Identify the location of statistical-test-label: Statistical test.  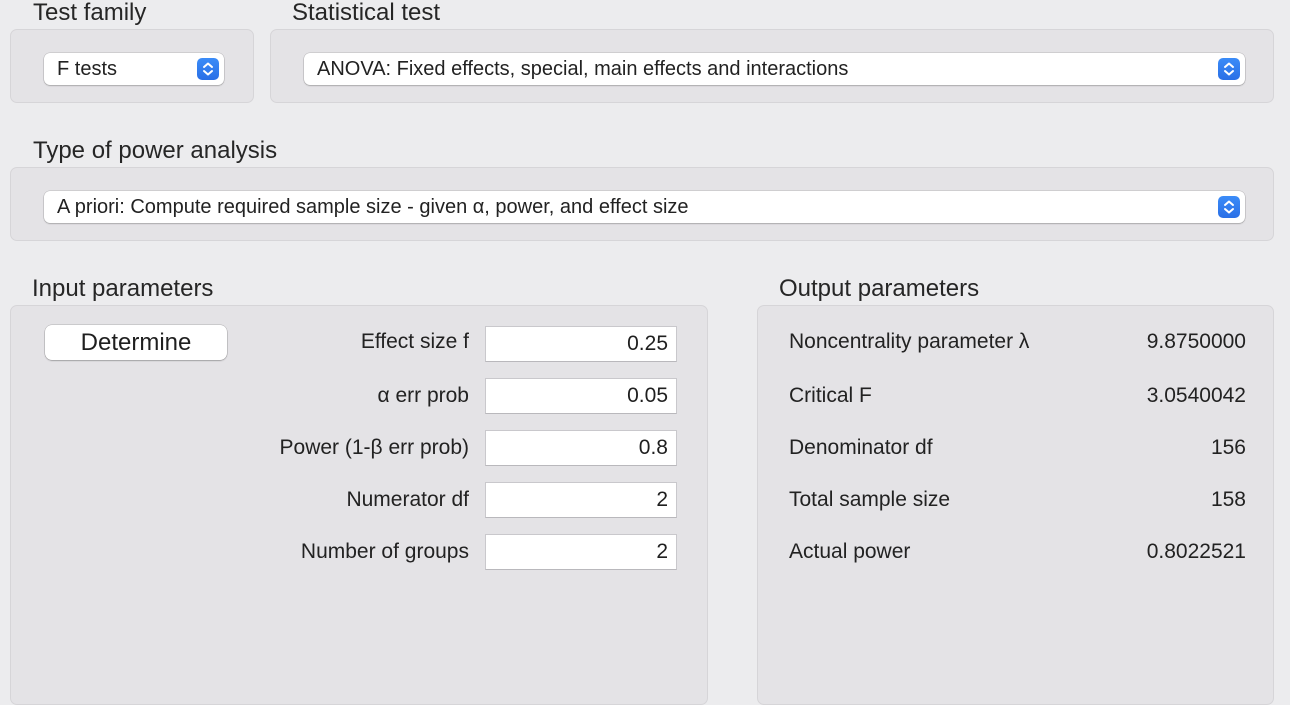
(366, 13).